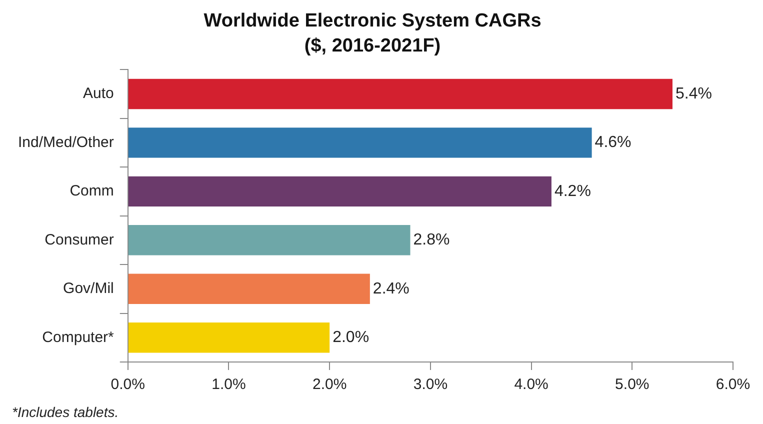  I want to click on data-label: 2.8%, so click(431, 240).